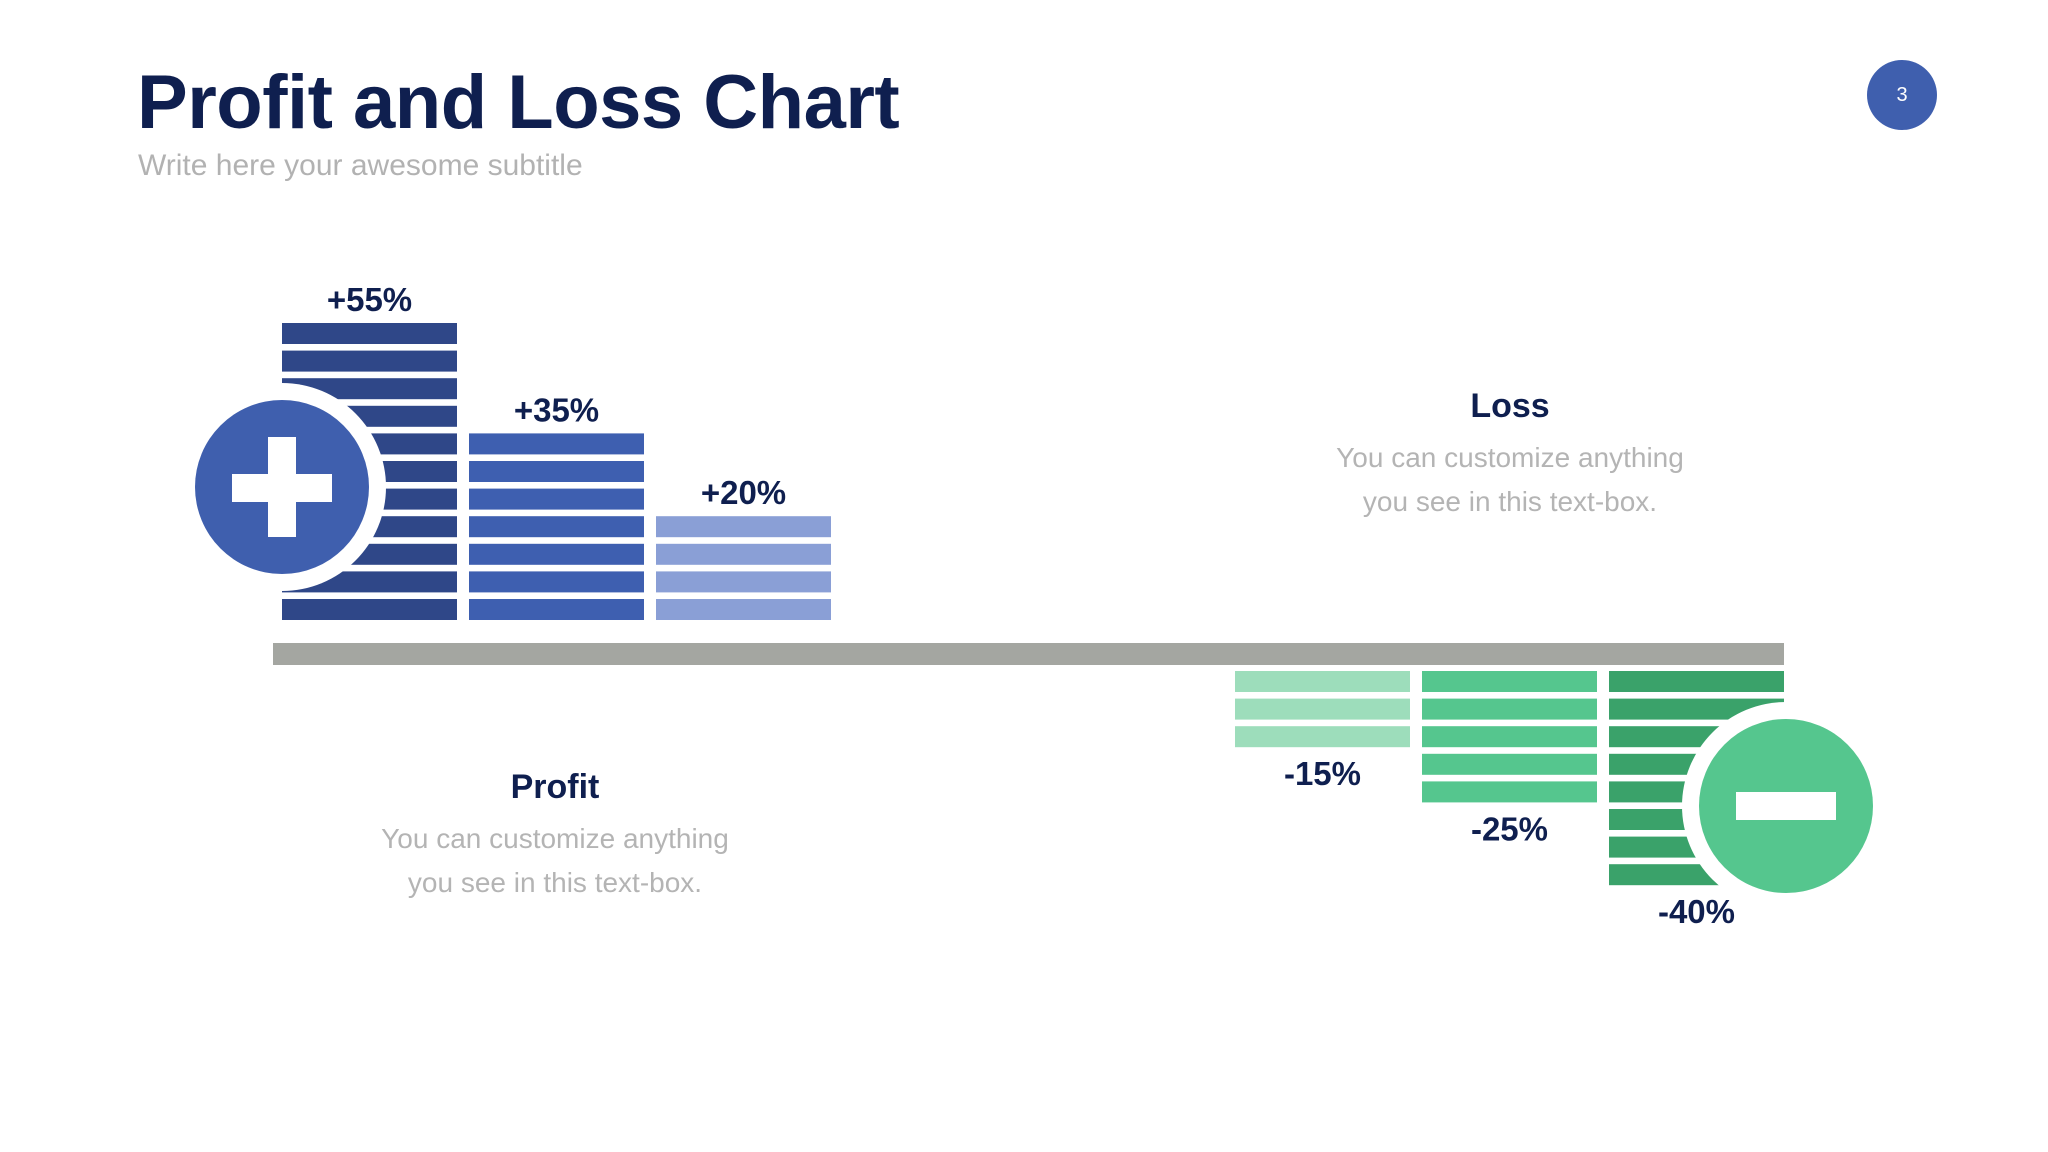  Describe the element at coordinates (555, 787) in the screenshot. I see `profit-heading: Profit` at that location.